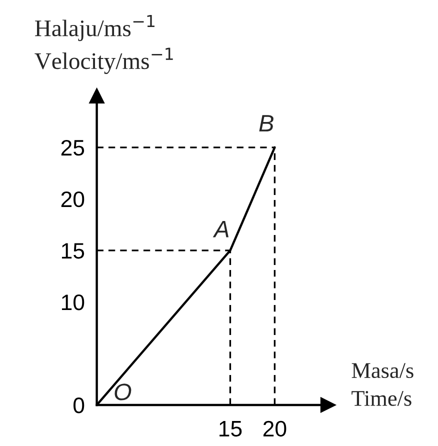 The height and width of the screenshot is (446, 438). What do you see at coordinates (79, 406) in the screenshot?
I see `y-tick-label: 0` at bounding box center [79, 406].